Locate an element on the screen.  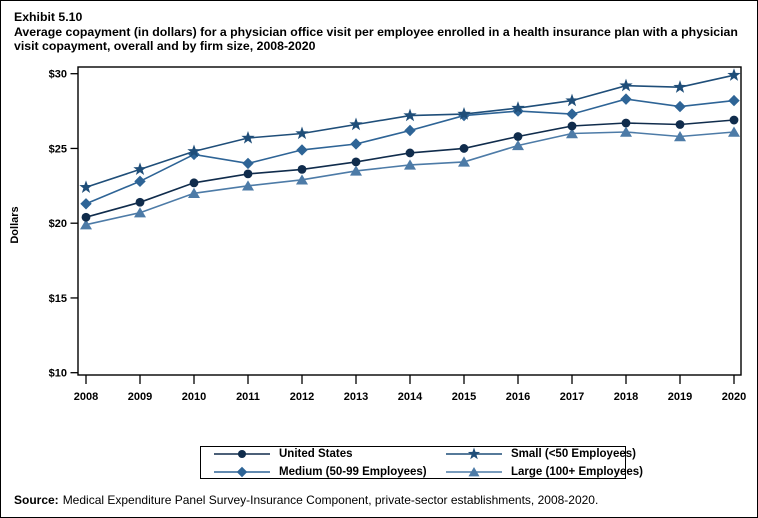
y-axis-label: Dollars is located at coordinates (15, 224).